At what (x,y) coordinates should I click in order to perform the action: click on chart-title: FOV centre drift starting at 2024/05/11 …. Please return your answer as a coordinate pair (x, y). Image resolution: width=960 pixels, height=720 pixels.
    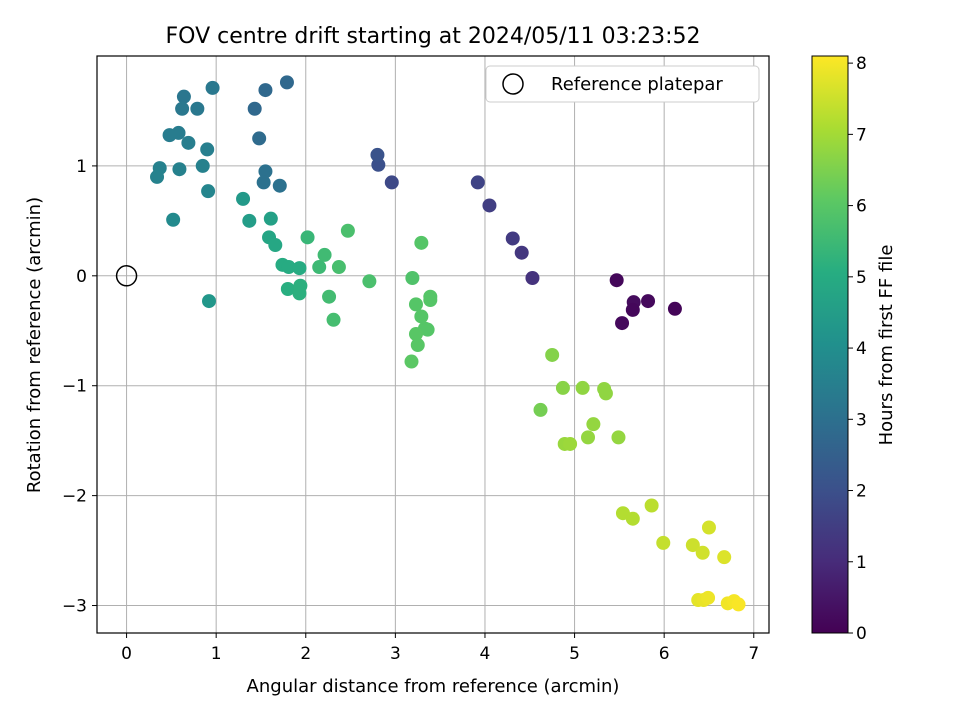
    Looking at the image, I should click on (433, 36).